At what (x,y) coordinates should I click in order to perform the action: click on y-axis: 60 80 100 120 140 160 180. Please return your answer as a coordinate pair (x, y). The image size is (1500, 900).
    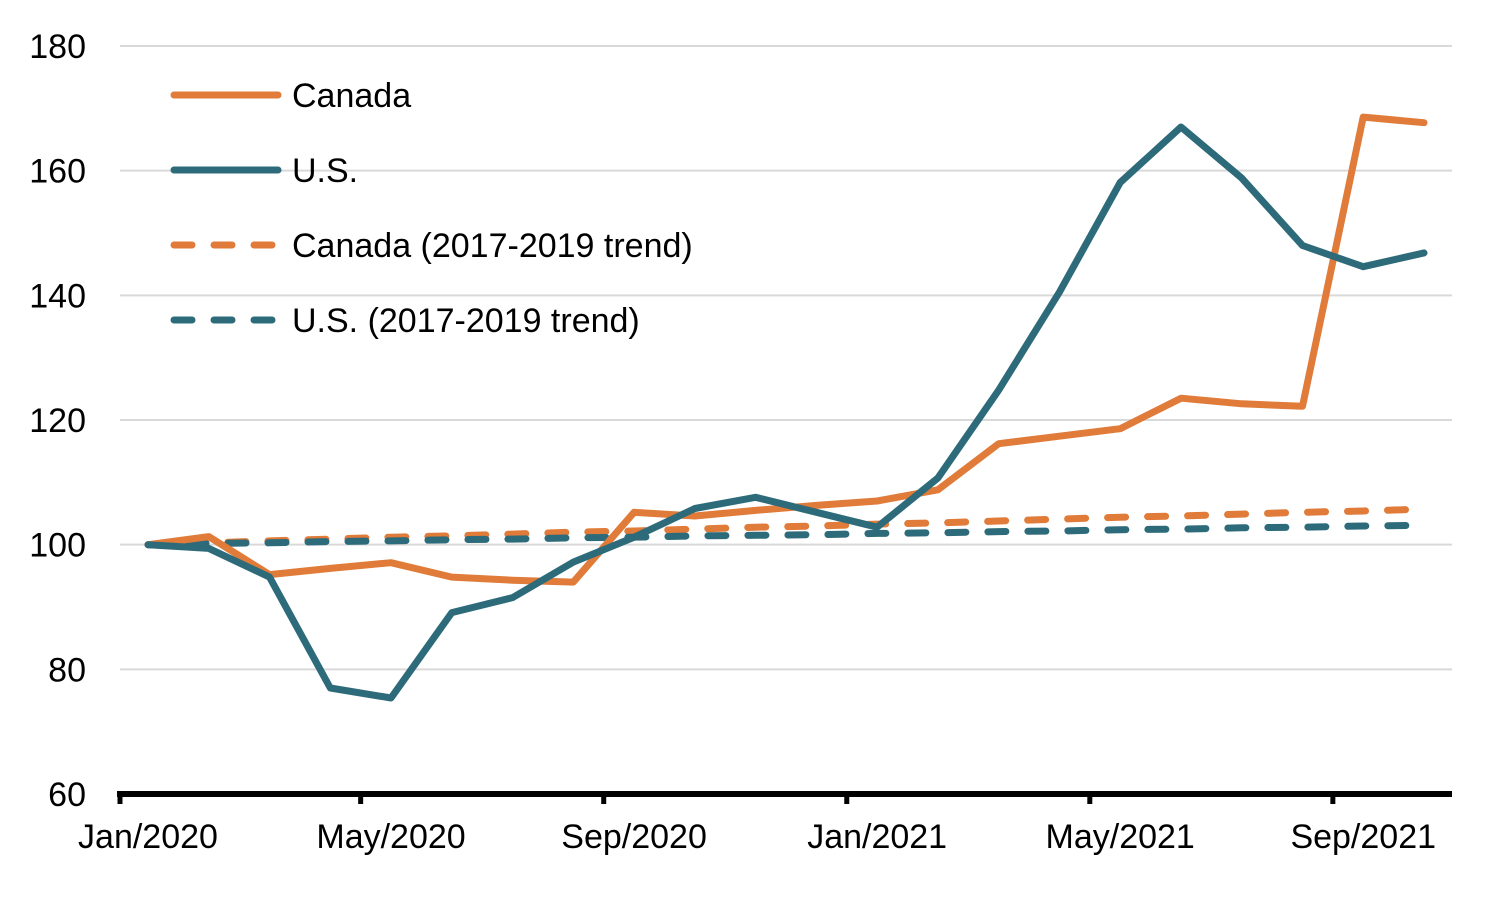
    Looking at the image, I should click on (57, 421).